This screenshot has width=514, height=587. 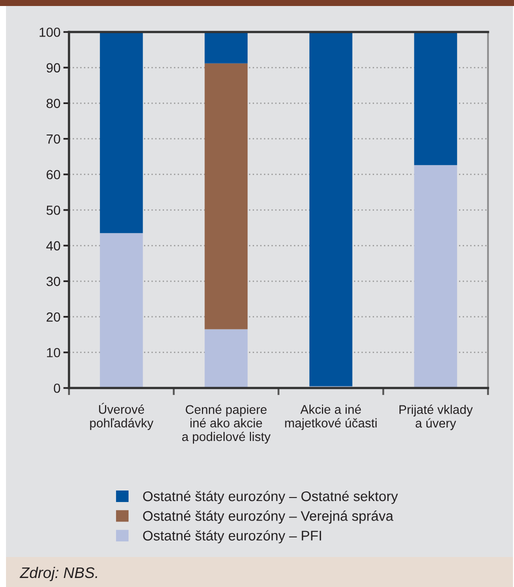 What do you see at coordinates (226, 424) in the screenshot?
I see `x-tick-label: Cenné papiere iné ako akcie a podielové listy` at bounding box center [226, 424].